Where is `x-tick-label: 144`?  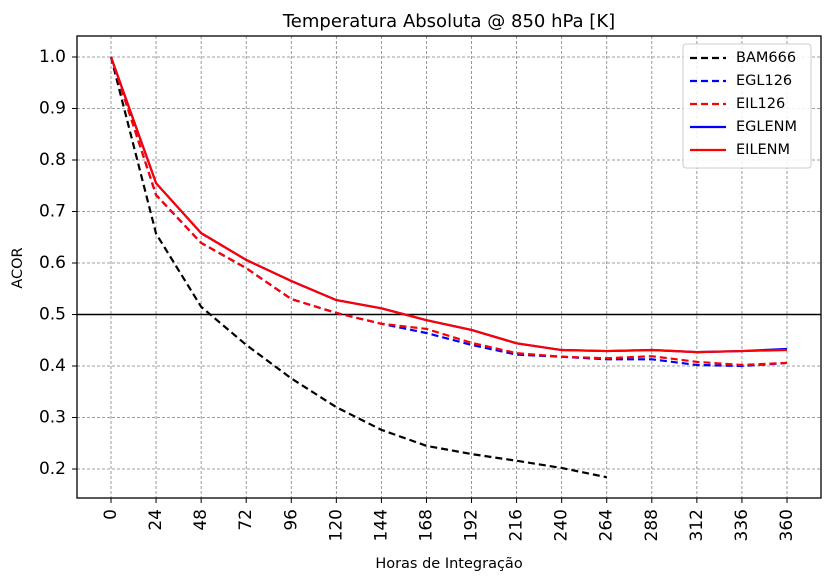 x-tick-label: 144 is located at coordinates (381, 525).